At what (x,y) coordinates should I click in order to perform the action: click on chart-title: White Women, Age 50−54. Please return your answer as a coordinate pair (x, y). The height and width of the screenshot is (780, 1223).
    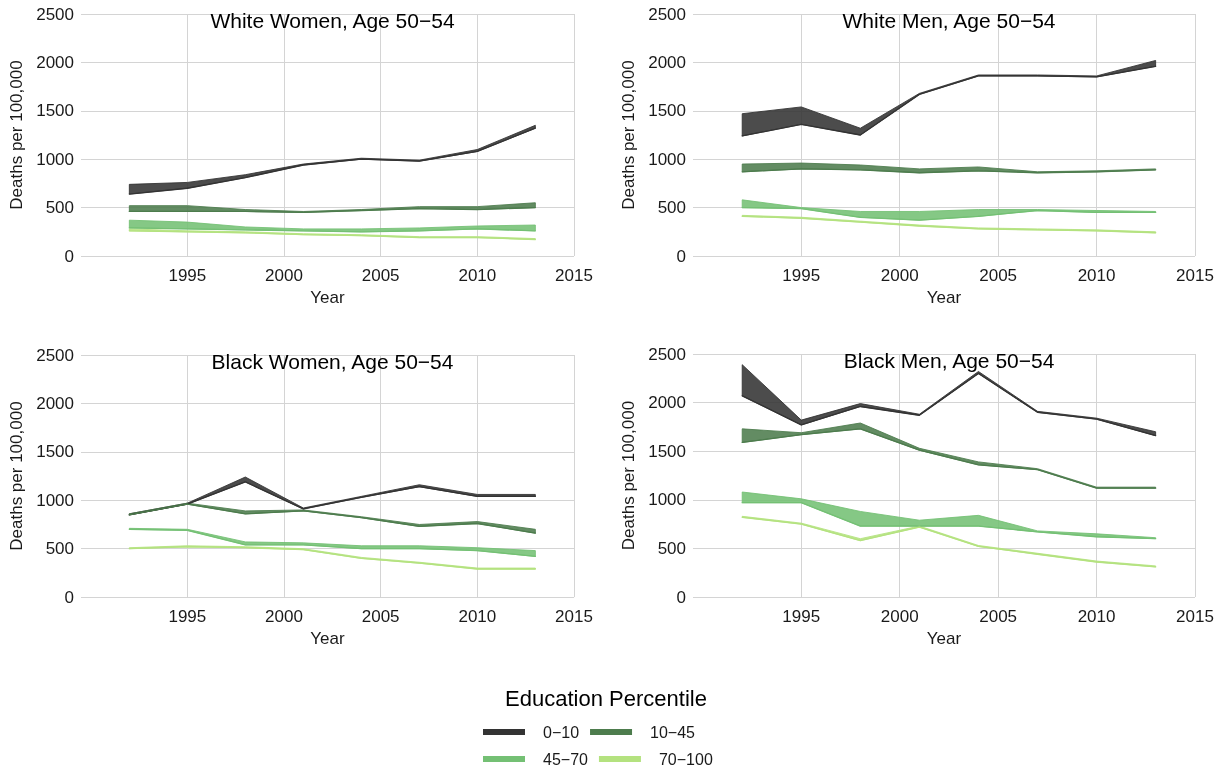
    Looking at the image, I should click on (332, 20).